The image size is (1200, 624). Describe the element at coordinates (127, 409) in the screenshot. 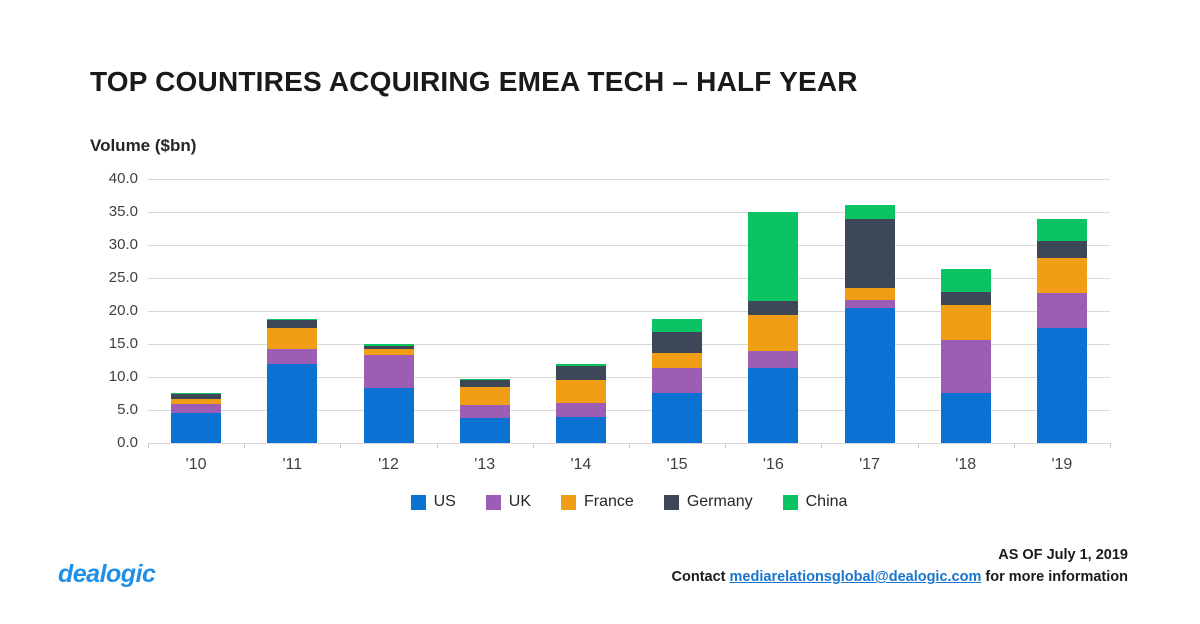

I see `y-tick-label-5.0: 5.0` at that location.